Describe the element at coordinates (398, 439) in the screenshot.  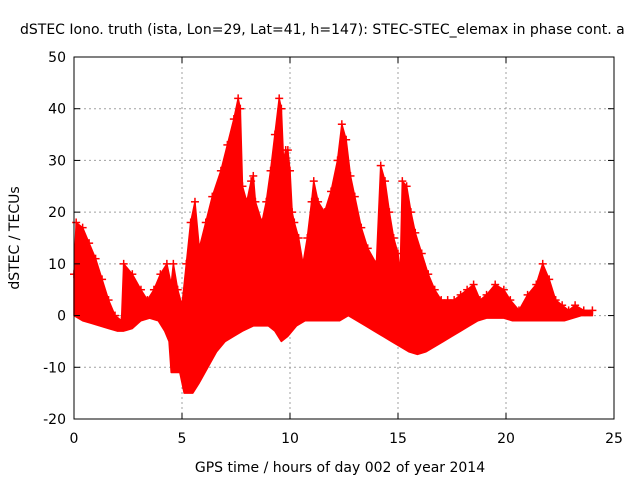
I see `x-tick-label: 15` at that location.